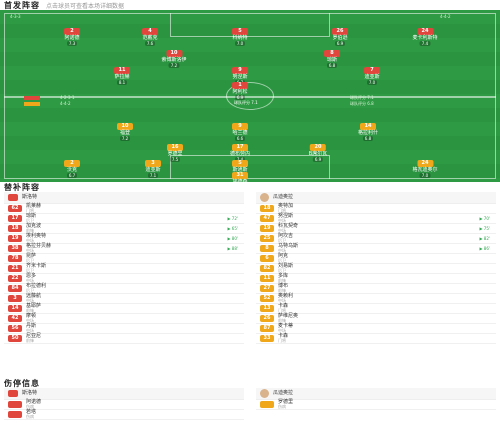  I want to click on list-item: 84 布拉德利 后卫, so click(124, 289).